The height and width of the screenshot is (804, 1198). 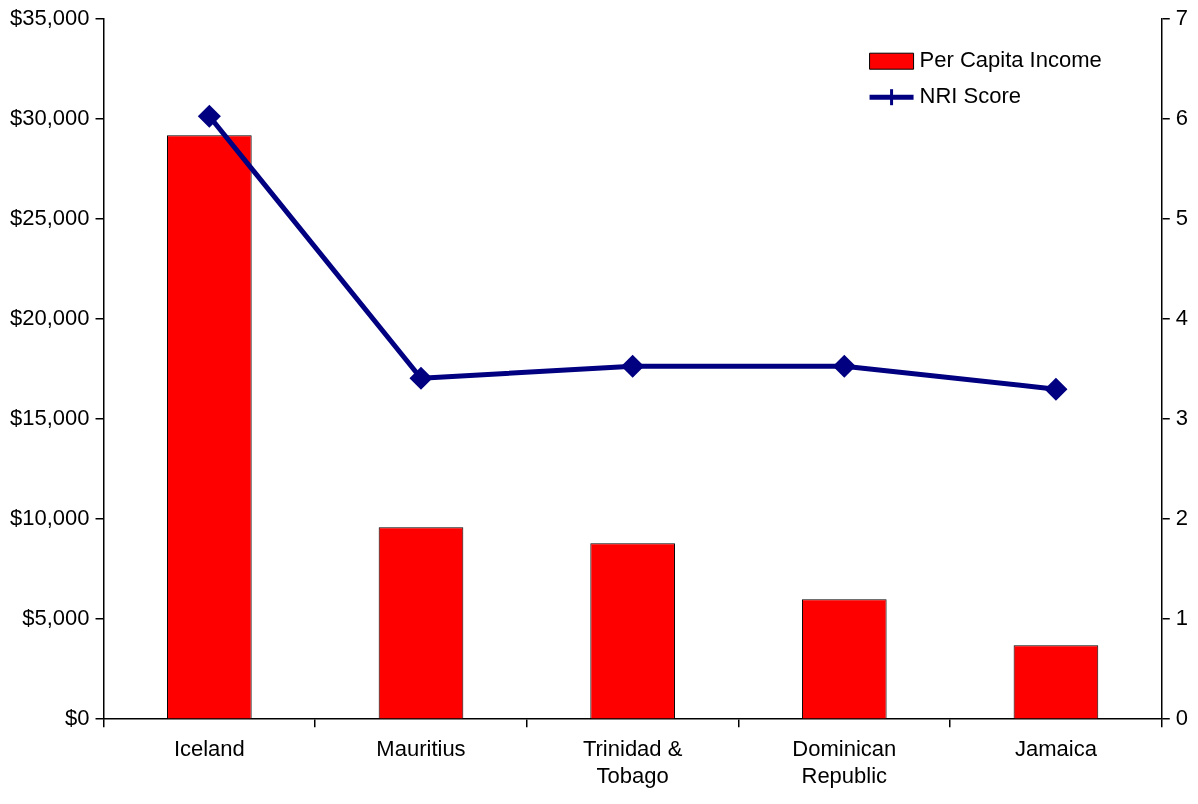 What do you see at coordinates (49, 318) in the screenshot?
I see `y-tick-label: $20,000` at bounding box center [49, 318].